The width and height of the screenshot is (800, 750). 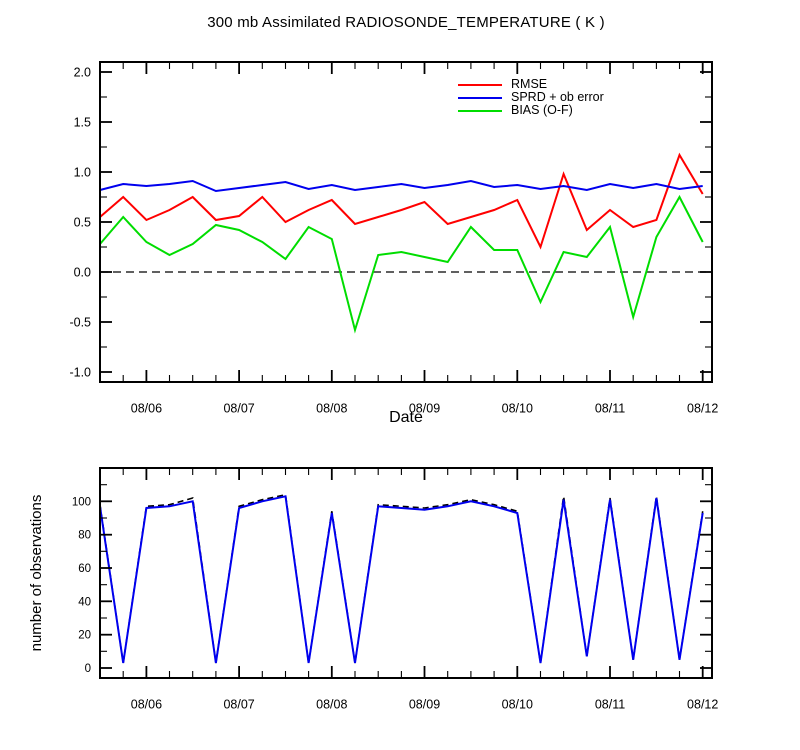 I want to click on legend-item-rmse: RMSE, so click(x=531, y=84).